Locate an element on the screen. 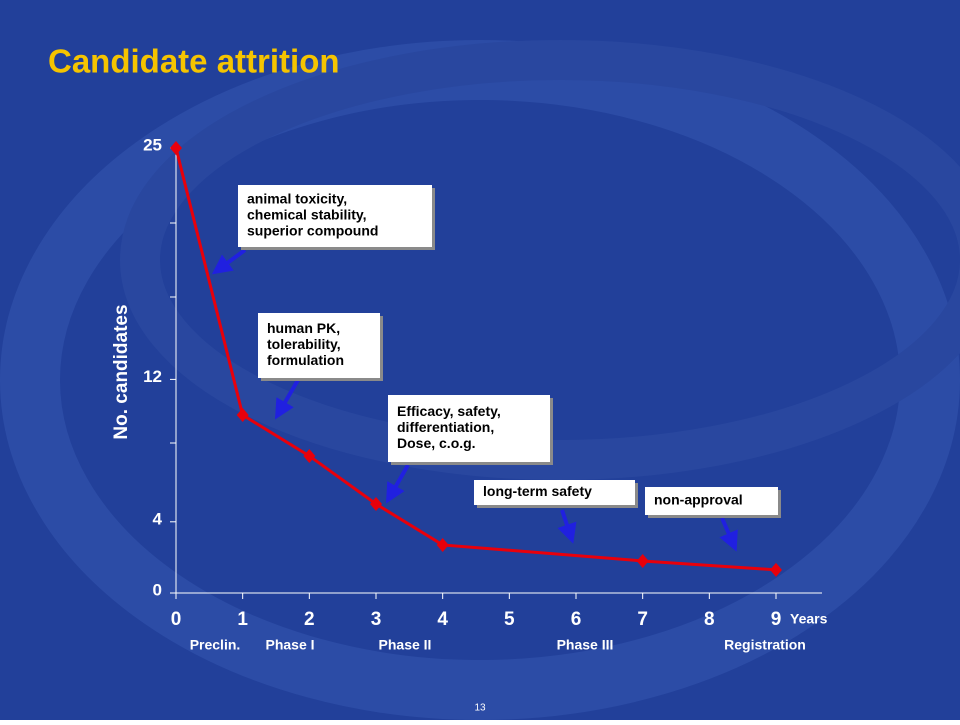  page-number: 13 is located at coordinates (480, 708).